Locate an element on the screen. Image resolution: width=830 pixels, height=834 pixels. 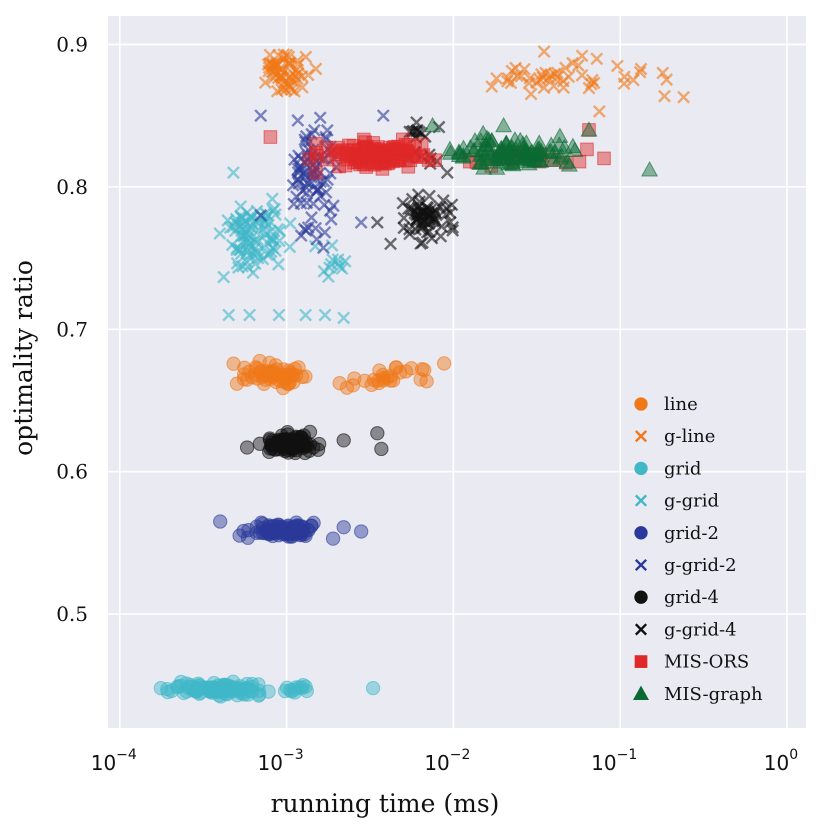
series-grid is located at coordinates (267, 689).